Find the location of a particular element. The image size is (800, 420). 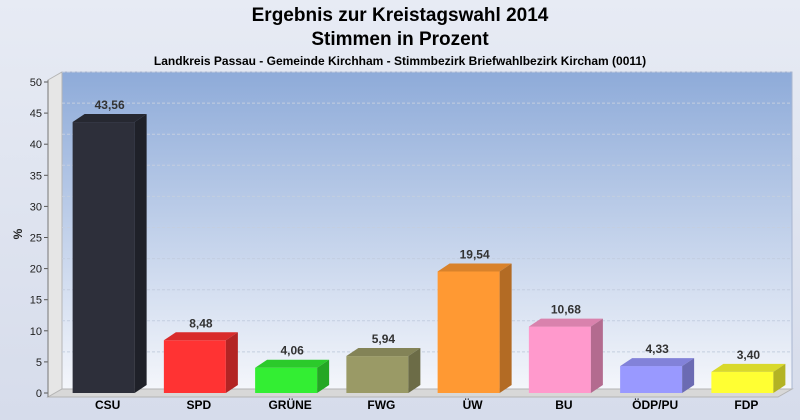

x-tick-label: FWG is located at coordinates (381, 405).